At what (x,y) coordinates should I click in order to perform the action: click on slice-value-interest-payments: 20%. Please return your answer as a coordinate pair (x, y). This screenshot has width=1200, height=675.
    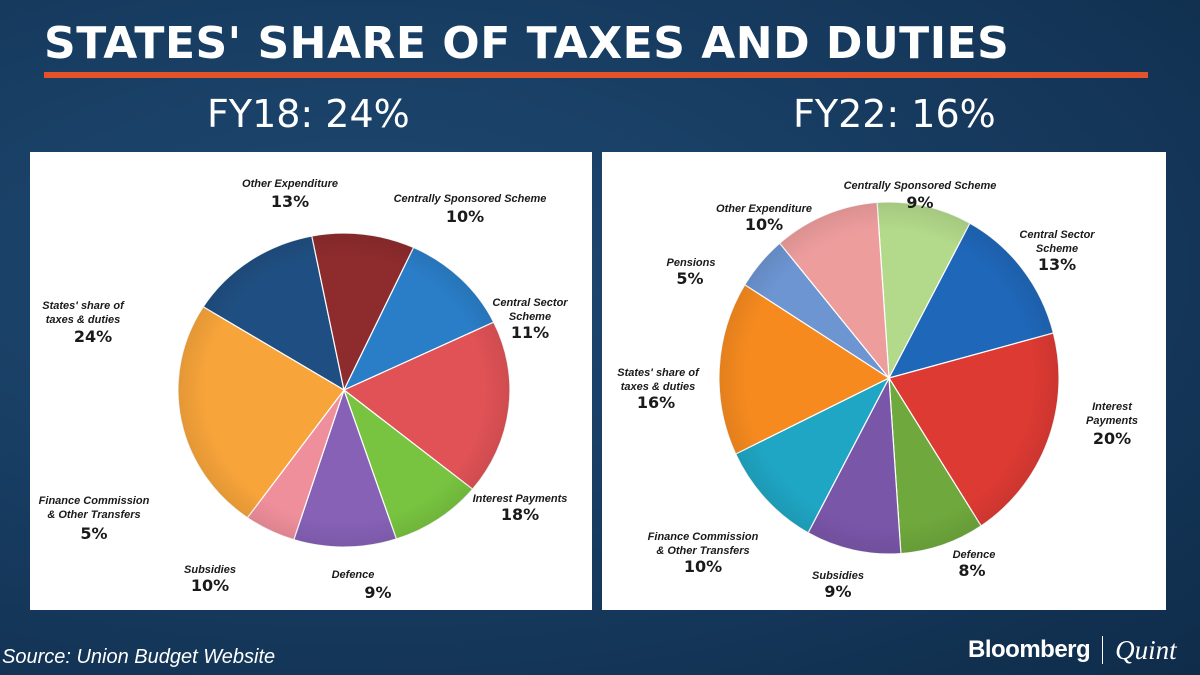
    Looking at the image, I should click on (1112, 438).